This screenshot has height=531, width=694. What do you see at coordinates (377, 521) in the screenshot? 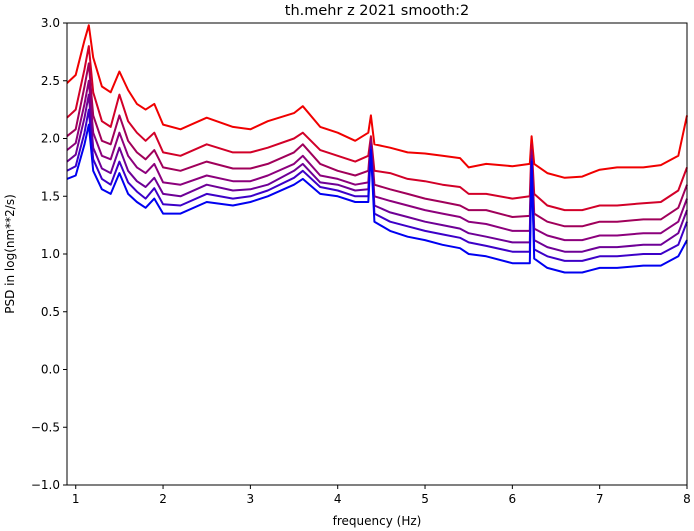
I see `x-axis-label: frequency (Hz)` at bounding box center [377, 521].